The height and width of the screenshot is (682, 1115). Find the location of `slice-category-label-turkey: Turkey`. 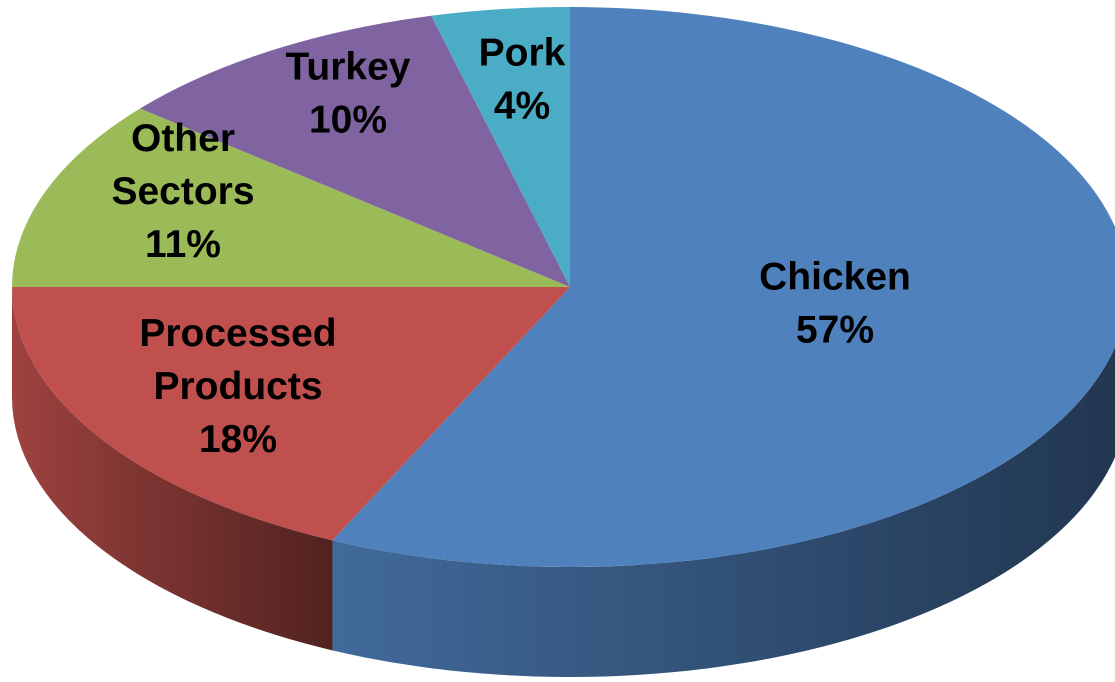

slice-category-label-turkey: Turkey is located at coordinates (348, 67).